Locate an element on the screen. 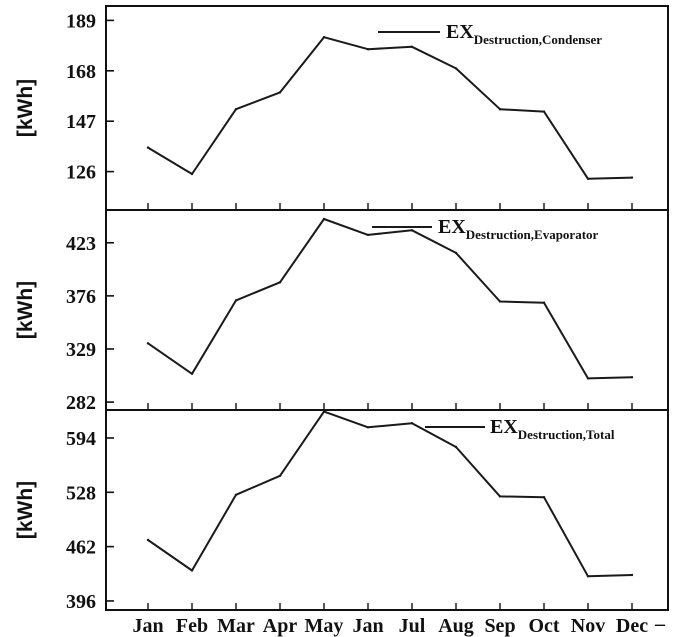 Image resolution: width=675 pixels, height=637 pixels. y-tick-label: 168 is located at coordinates (81, 72).